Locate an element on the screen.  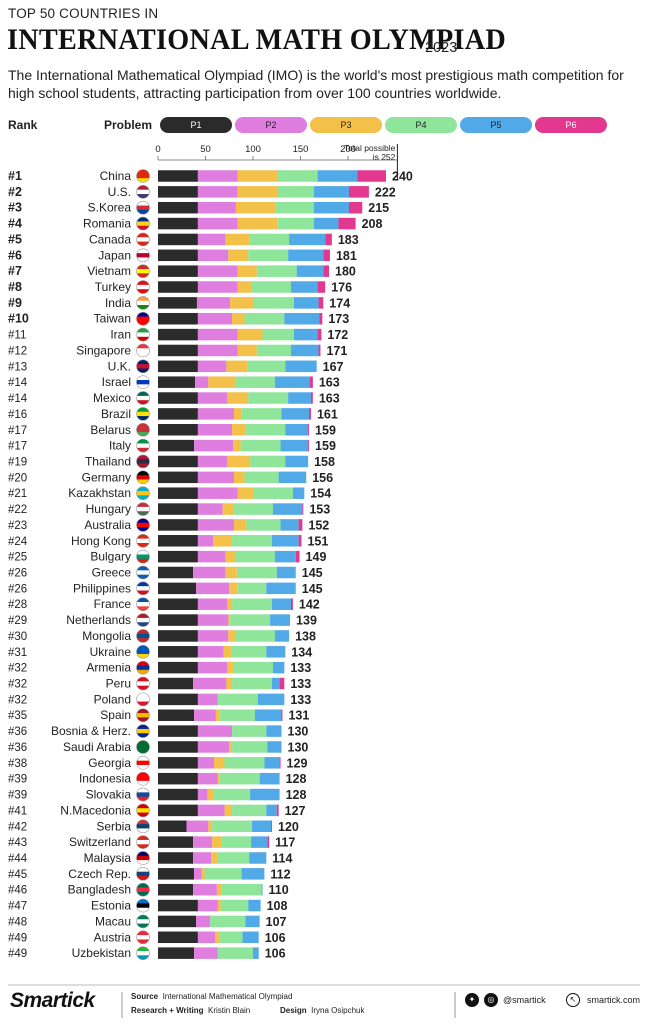
x-tick-label: 50 is located at coordinates (205, 149).